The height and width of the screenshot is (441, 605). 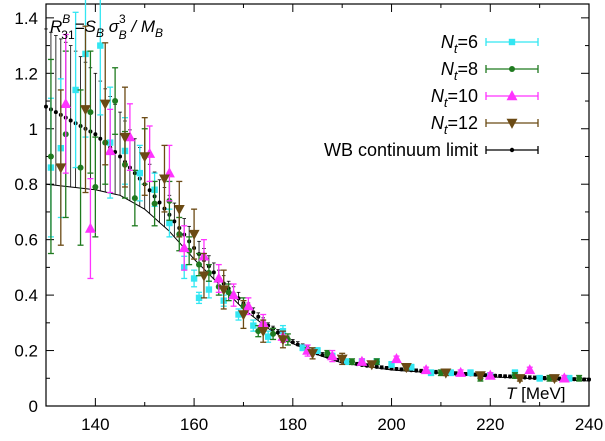 I want to click on y-tick-label: 0.8, so click(x=26, y=184).